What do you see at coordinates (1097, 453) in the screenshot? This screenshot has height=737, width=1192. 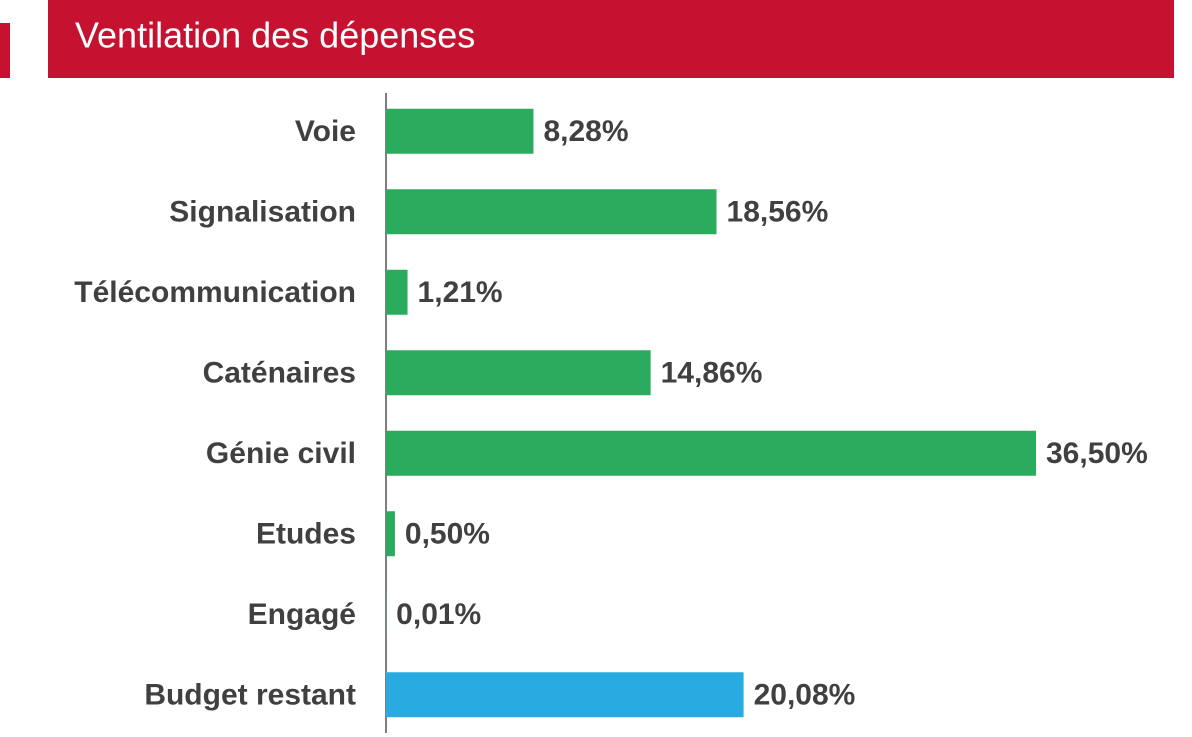 I see `value-label: 36,50%` at bounding box center [1097, 453].